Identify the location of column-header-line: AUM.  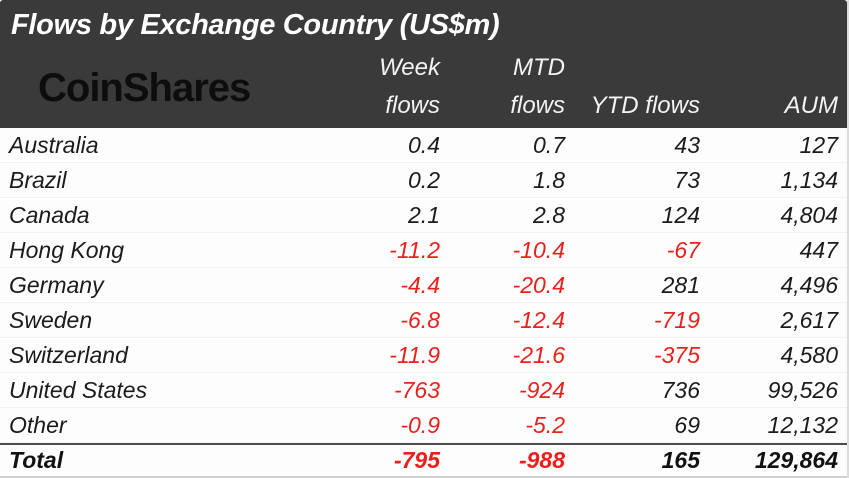
(811, 105).